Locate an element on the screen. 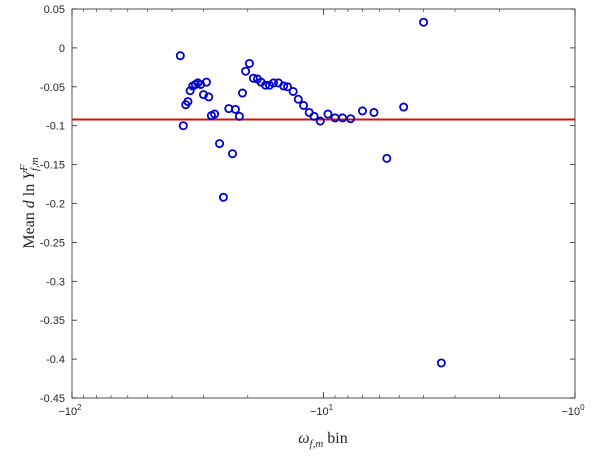 The height and width of the screenshot is (456, 600). x-axis-label: ωf,m bin is located at coordinates (323, 440).